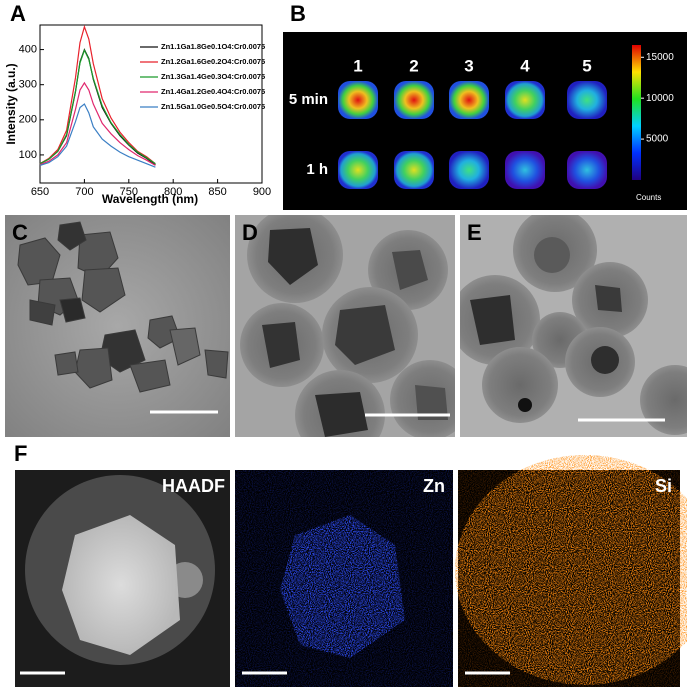 Image resolution: width=687 pixels, height=689 pixels. What do you see at coordinates (173, 192) in the screenshot?
I see `x-tick-label: 800` at bounding box center [173, 192].